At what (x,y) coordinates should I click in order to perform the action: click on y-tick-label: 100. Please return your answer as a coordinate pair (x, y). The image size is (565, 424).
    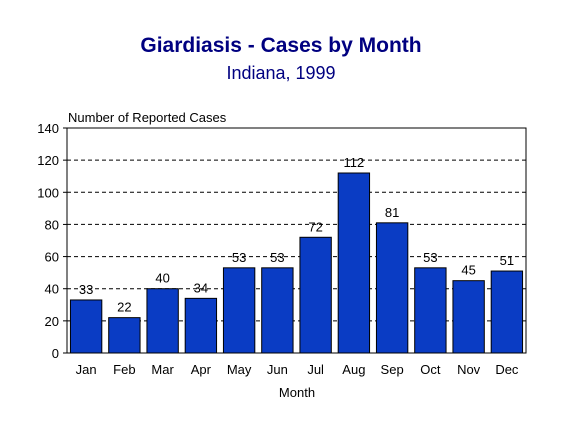
    Looking at the image, I should click on (48, 192).